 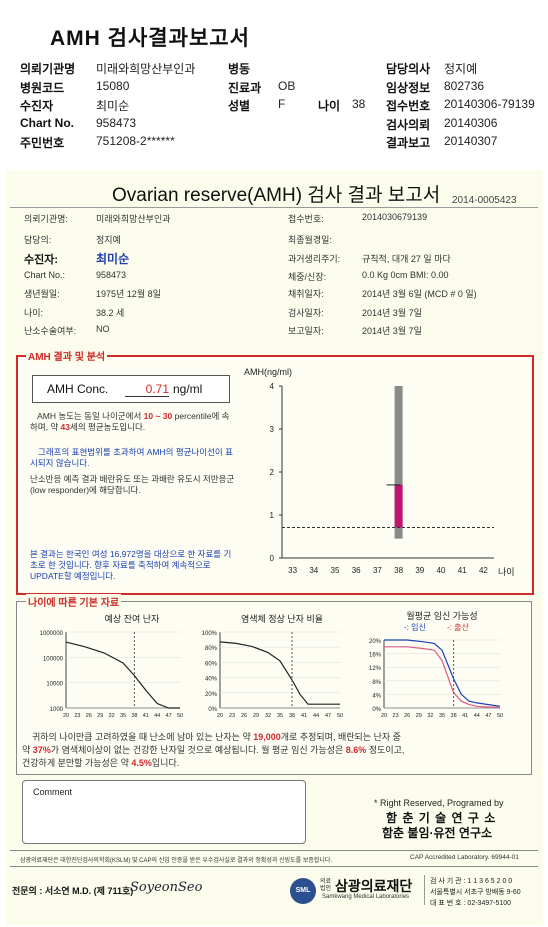 I want to click on lab-address: 서울특별시 서초구 방배동 9-60, so click(x=475, y=892).